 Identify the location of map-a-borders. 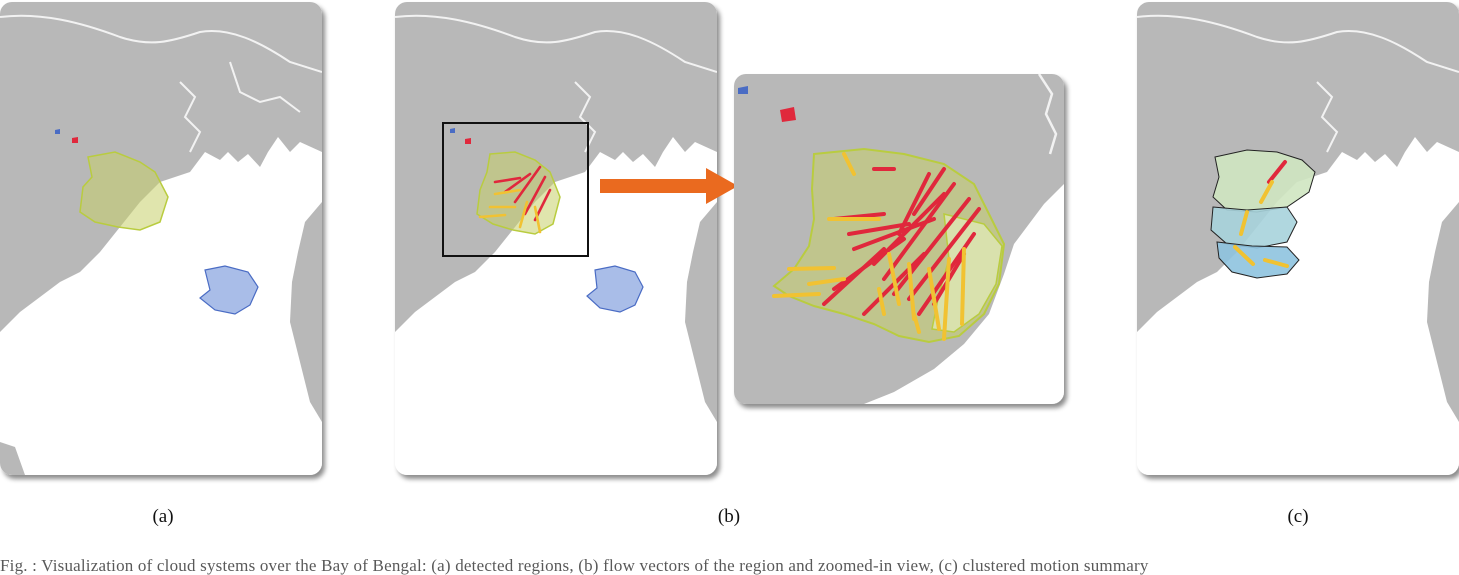
(161, 83).